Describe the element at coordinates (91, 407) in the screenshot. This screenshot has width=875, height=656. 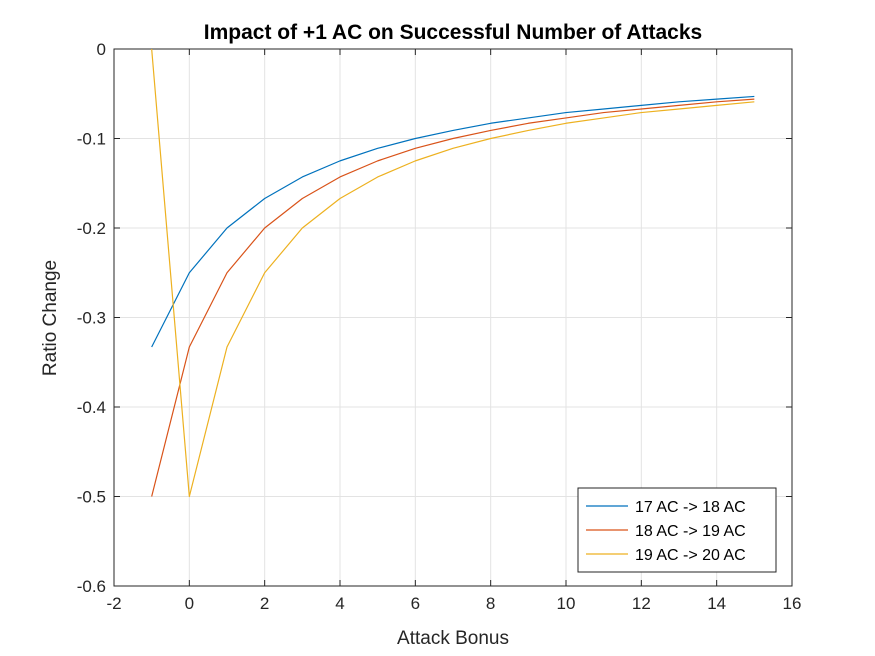
I see `y-tick-label: -0.4` at that location.